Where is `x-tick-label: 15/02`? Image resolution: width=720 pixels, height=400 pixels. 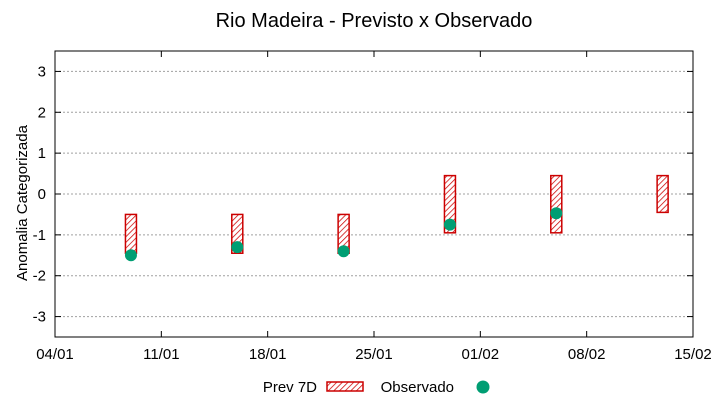 x-tick-label: 15/02 is located at coordinates (693, 354).